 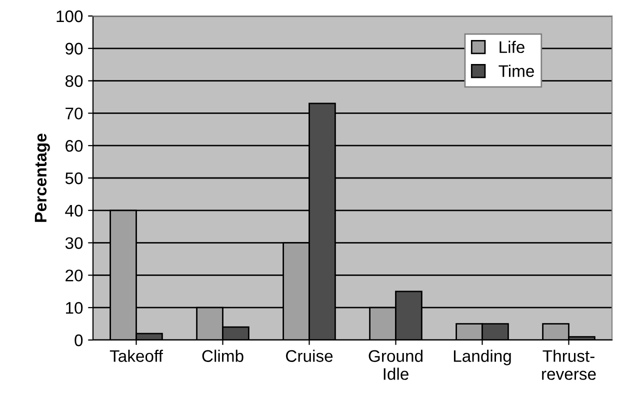 What do you see at coordinates (74, 276) in the screenshot?
I see `y-tick-label: 20` at bounding box center [74, 276].